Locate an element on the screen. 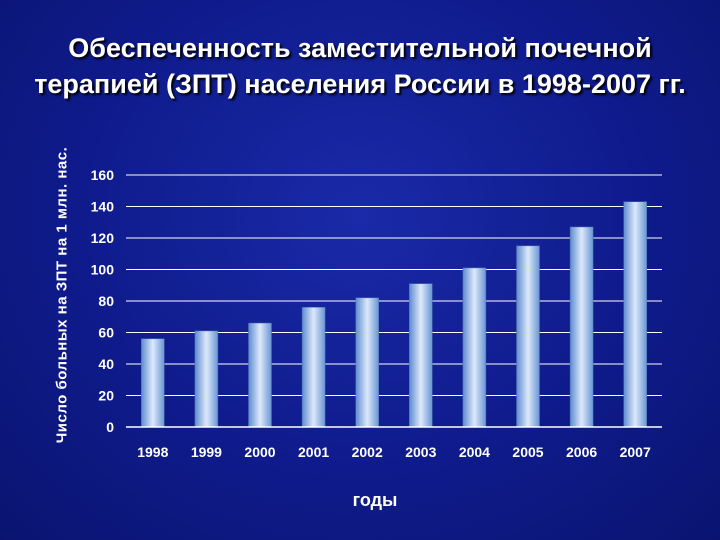  x-tick-label-2005: 2005 is located at coordinates (527, 452).